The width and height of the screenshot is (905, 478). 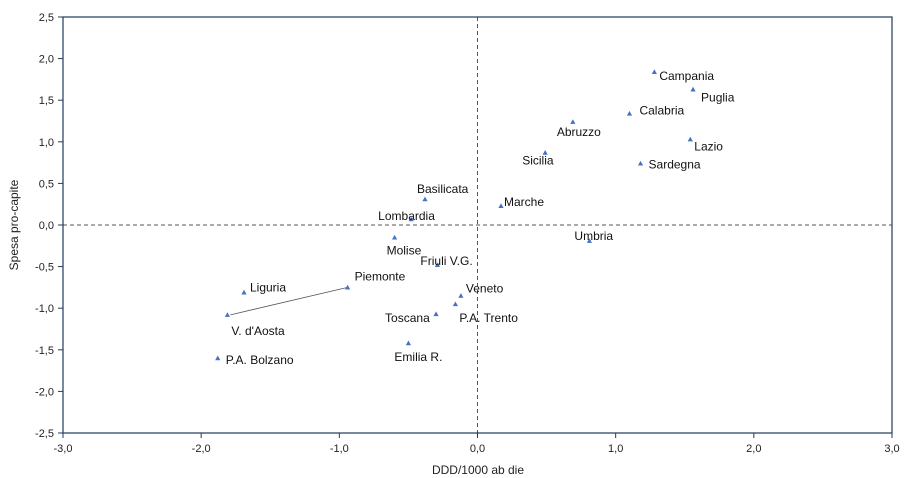 I want to click on y-tick-label: 0,0, so click(x=46, y=226).